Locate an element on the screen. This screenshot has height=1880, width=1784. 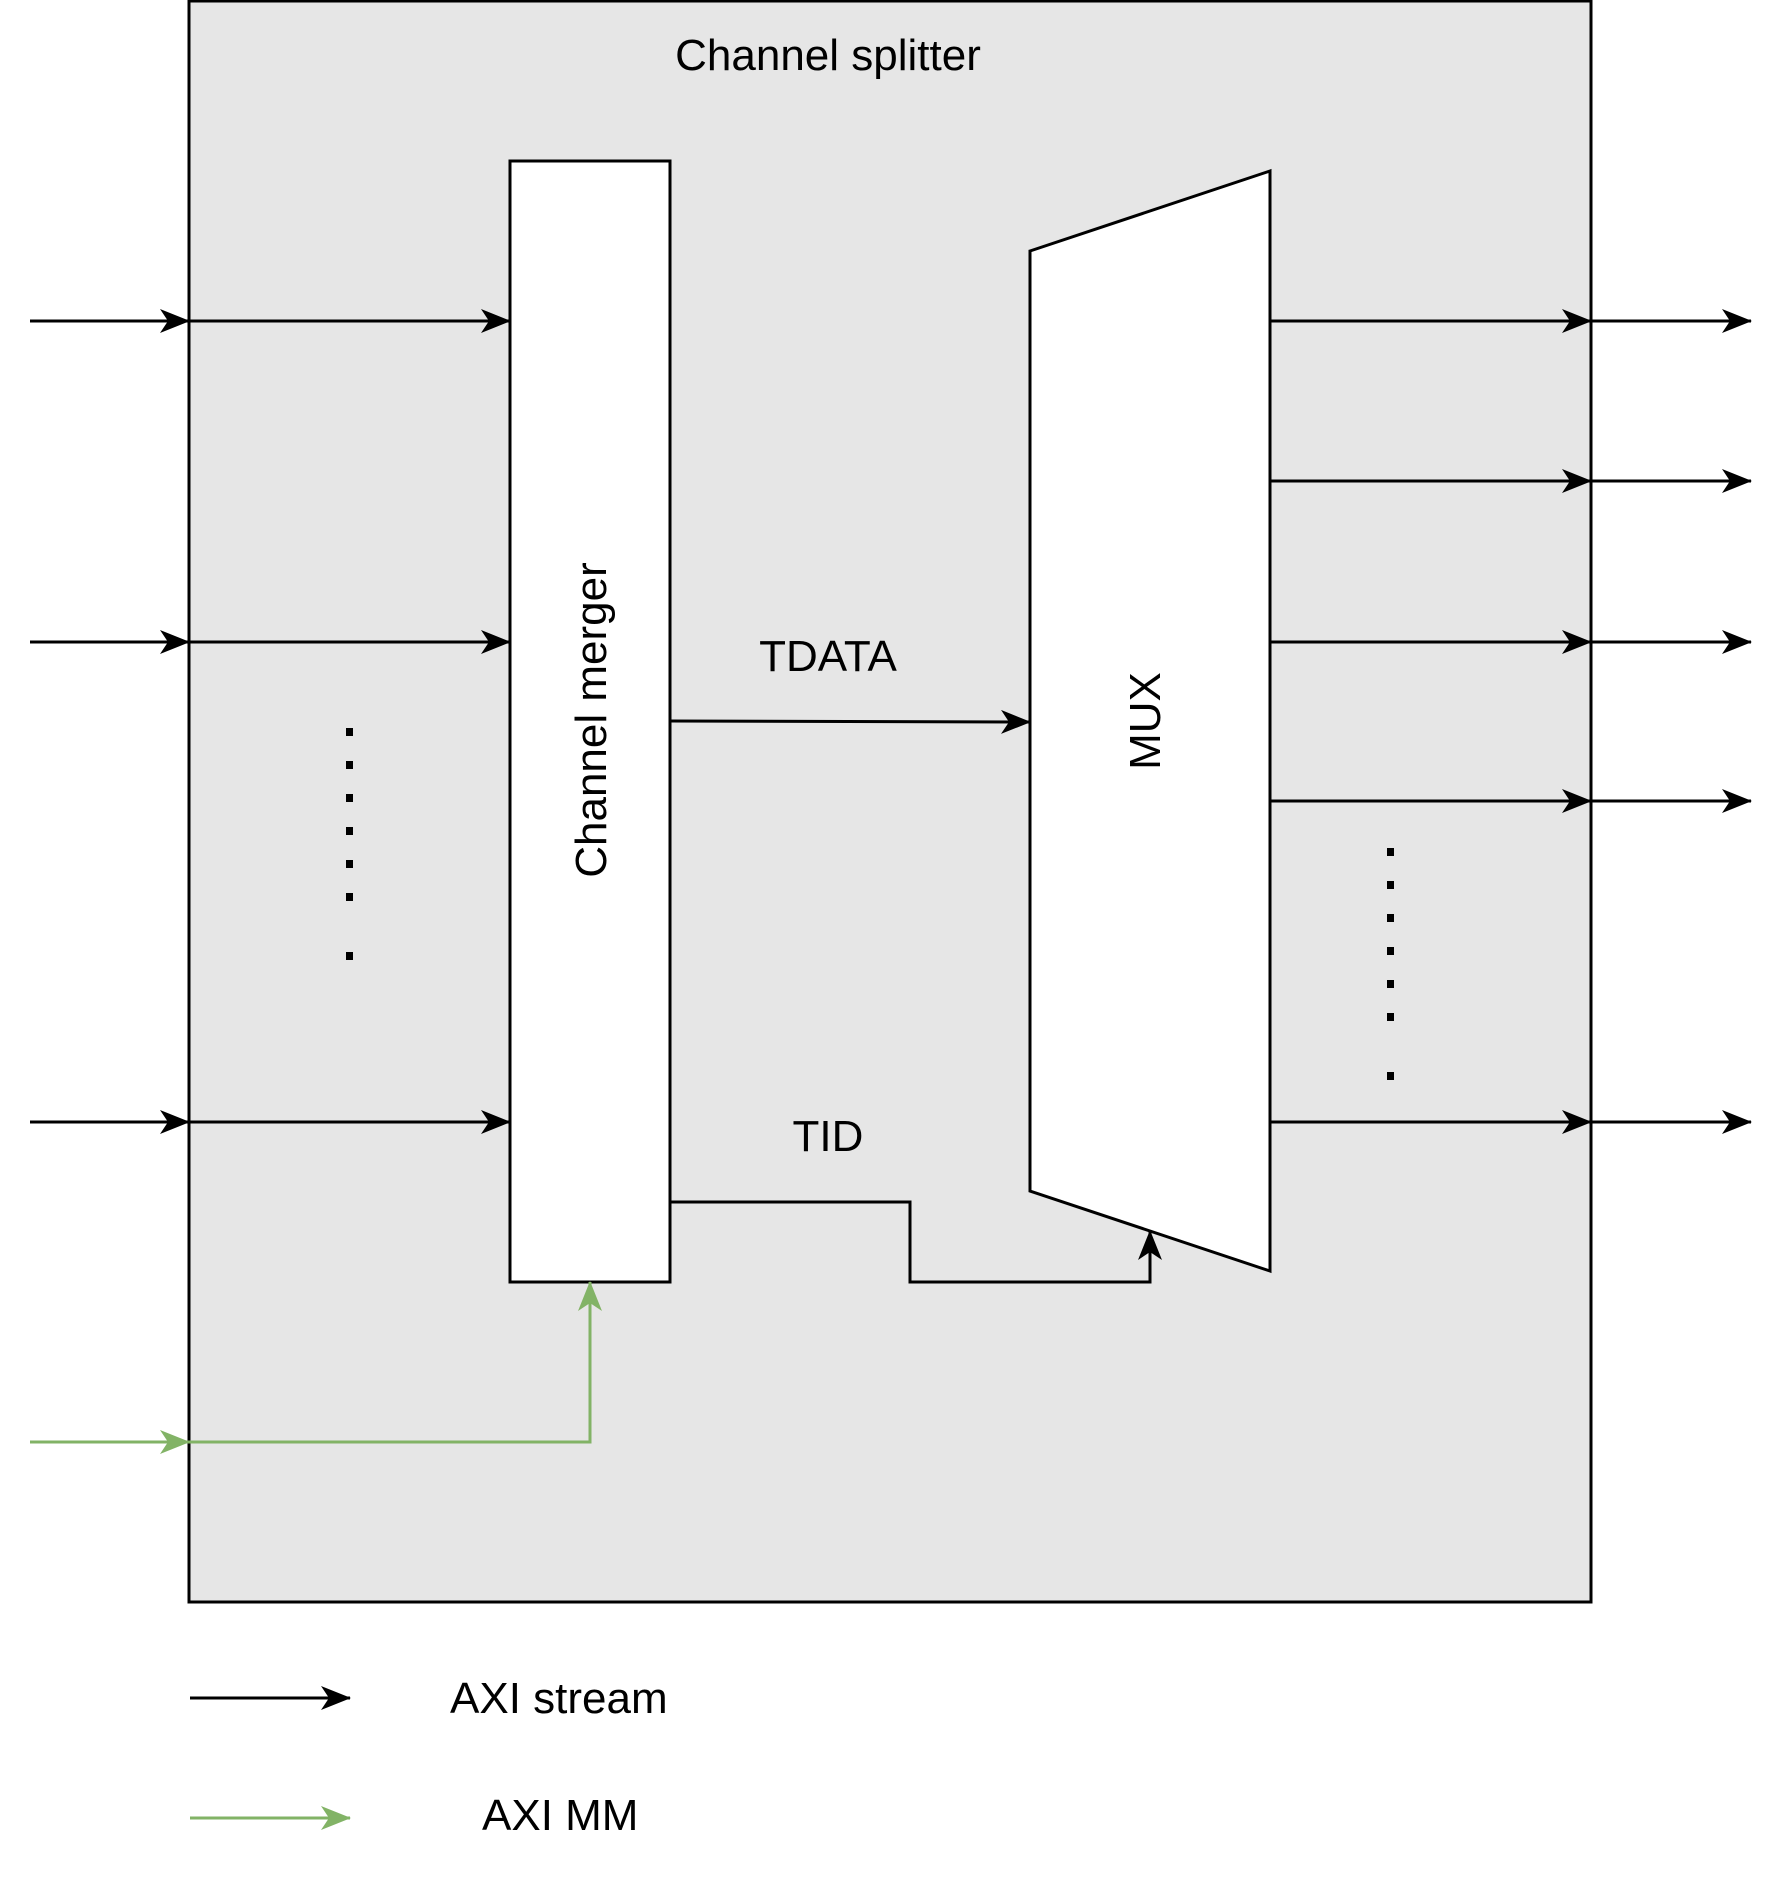
legend: AXI stream AXI MM is located at coordinates (429, 1757).